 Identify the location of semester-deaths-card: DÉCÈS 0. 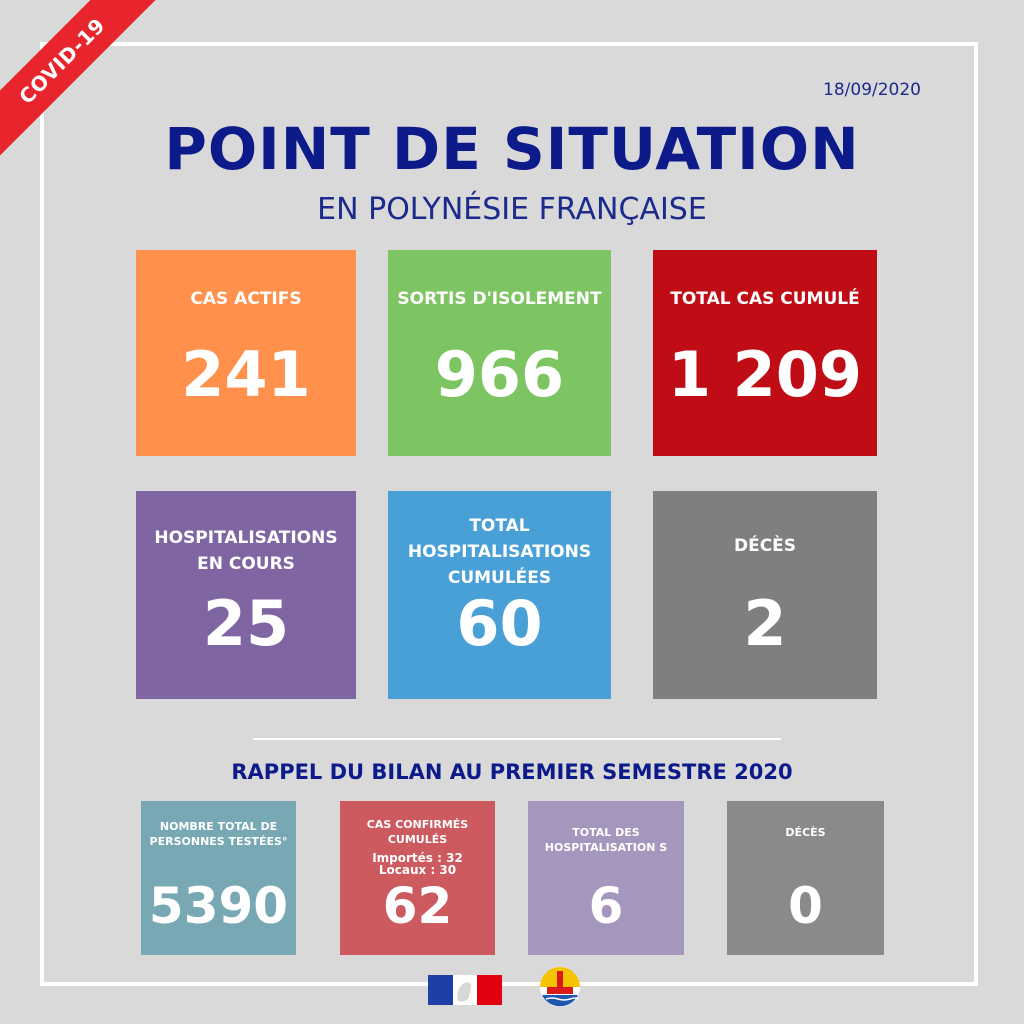
(805, 878).